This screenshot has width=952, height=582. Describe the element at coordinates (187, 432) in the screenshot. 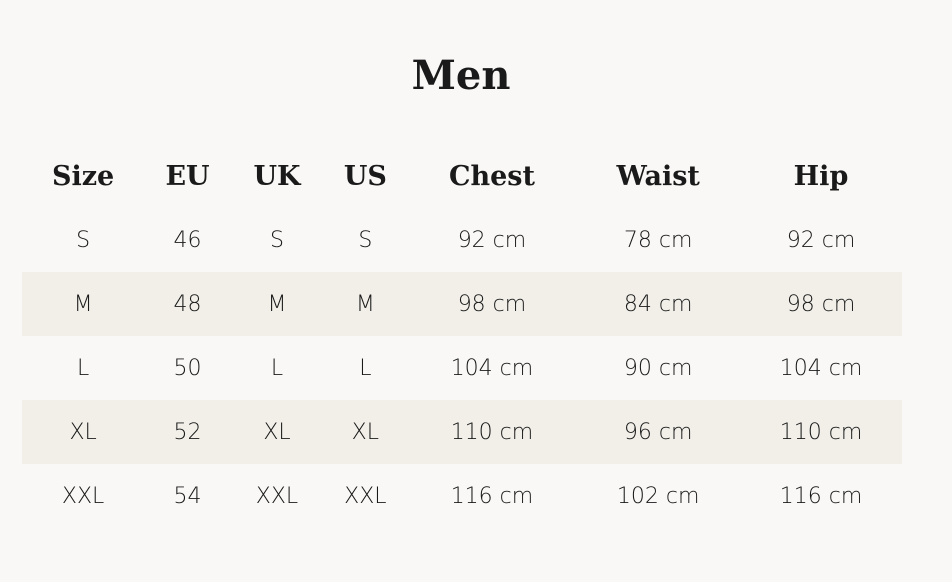

I see `table-cell: 52` at that location.